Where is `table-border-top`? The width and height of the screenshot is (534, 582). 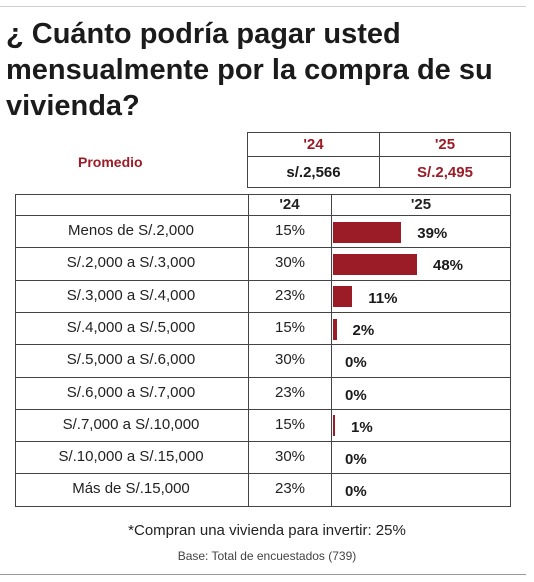
table-border-top is located at coordinates (263, 194).